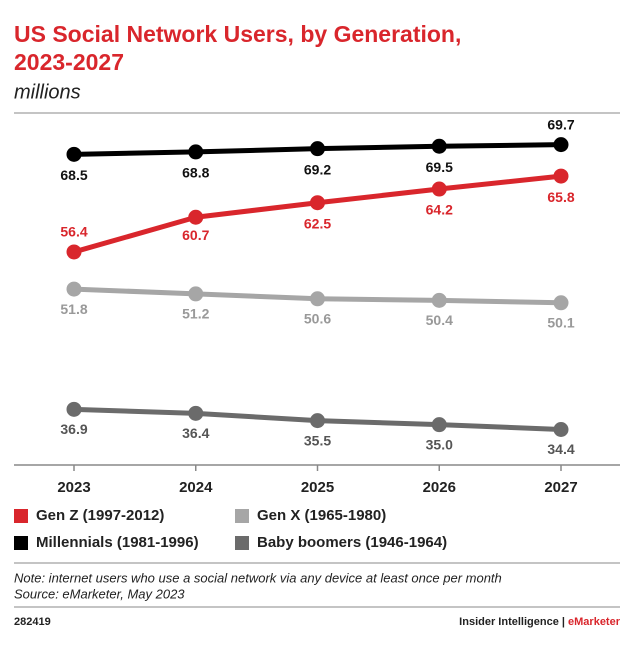  What do you see at coordinates (317, 169) in the screenshot?
I see `data-label: 69.2` at bounding box center [317, 169].